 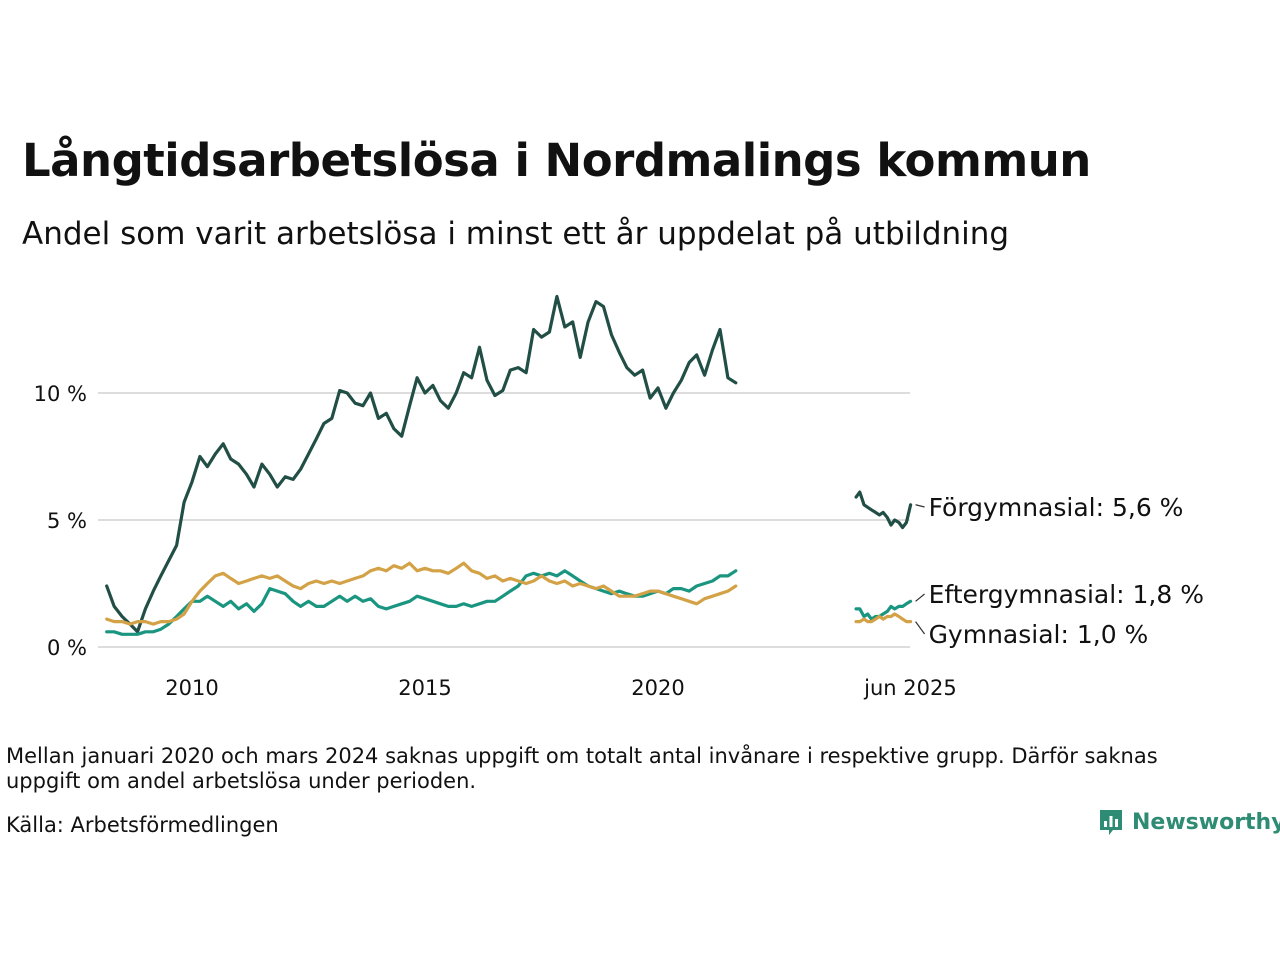 I want to click on y-tick-label: 0 %, so click(x=67, y=648).